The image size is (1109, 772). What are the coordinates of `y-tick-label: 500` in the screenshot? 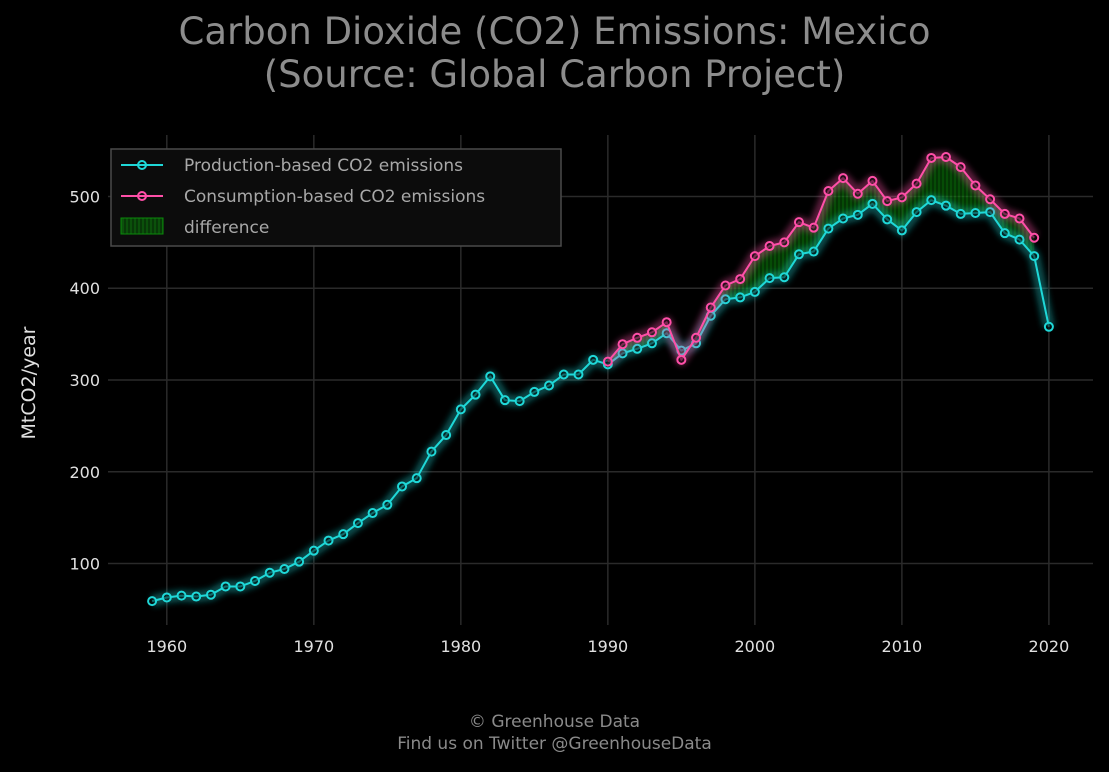 It's located at (84, 196).